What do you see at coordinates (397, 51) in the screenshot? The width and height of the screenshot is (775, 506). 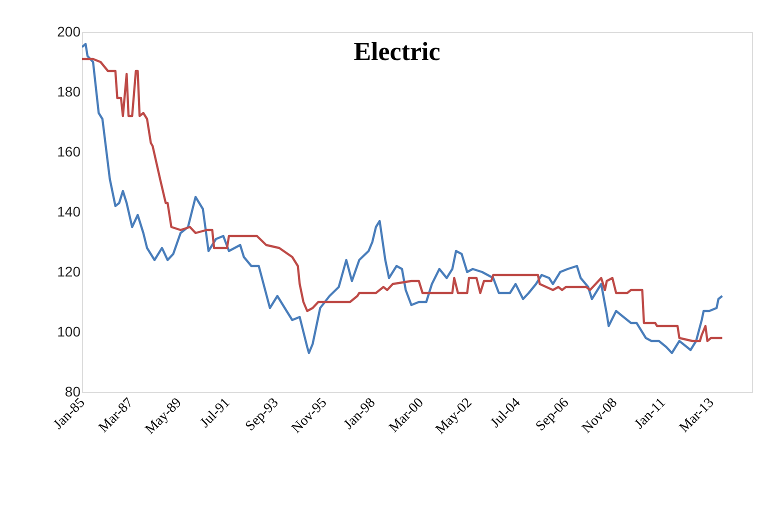 I see `chart-title: Electric` at bounding box center [397, 51].